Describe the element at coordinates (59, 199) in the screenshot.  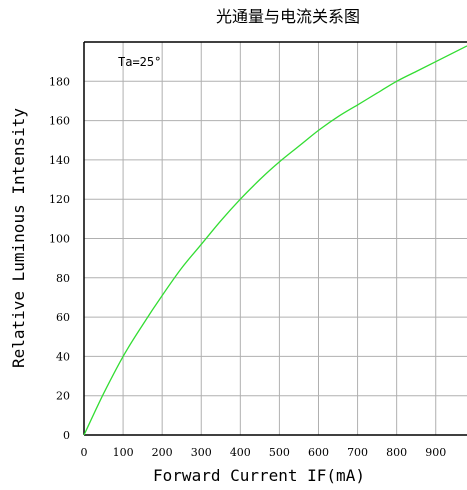
I see `y-tick-label: 120` at that location.